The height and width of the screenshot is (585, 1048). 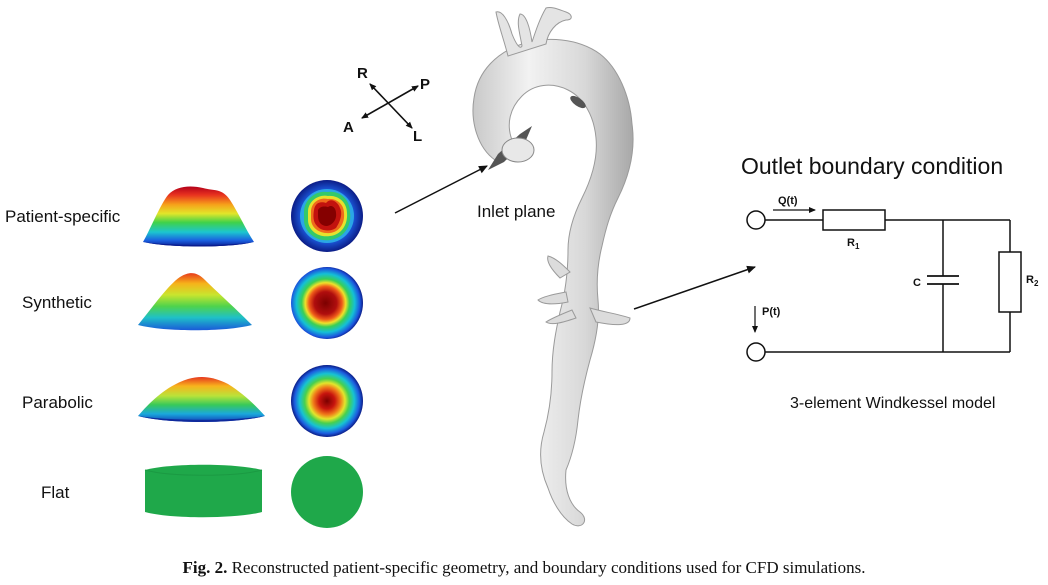 What do you see at coordinates (1032, 281) in the screenshot?
I see `label-r2: R2` at bounding box center [1032, 281].